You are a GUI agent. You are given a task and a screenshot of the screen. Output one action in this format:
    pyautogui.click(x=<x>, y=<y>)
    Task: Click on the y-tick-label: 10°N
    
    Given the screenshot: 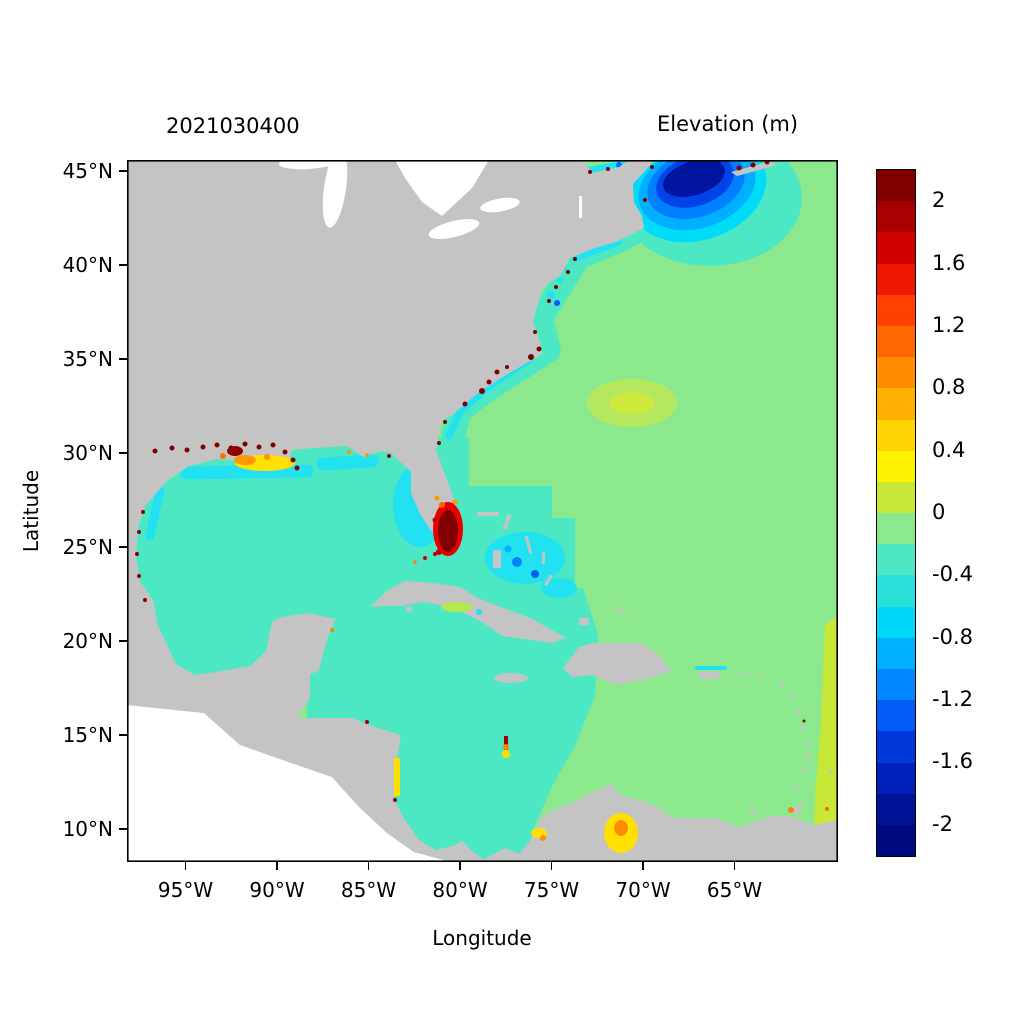 What is the action you would take?
    pyautogui.click(x=87, y=829)
    